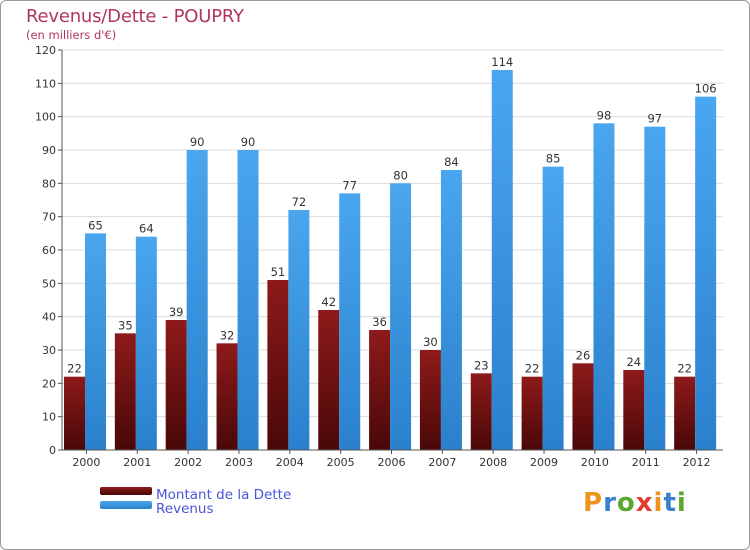 The width and height of the screenshot is (750, 550). What do you see at coordinates (299, 202) in the screenshot?
I see `data-label-revenus: 72` at bounding box center [299, 202].